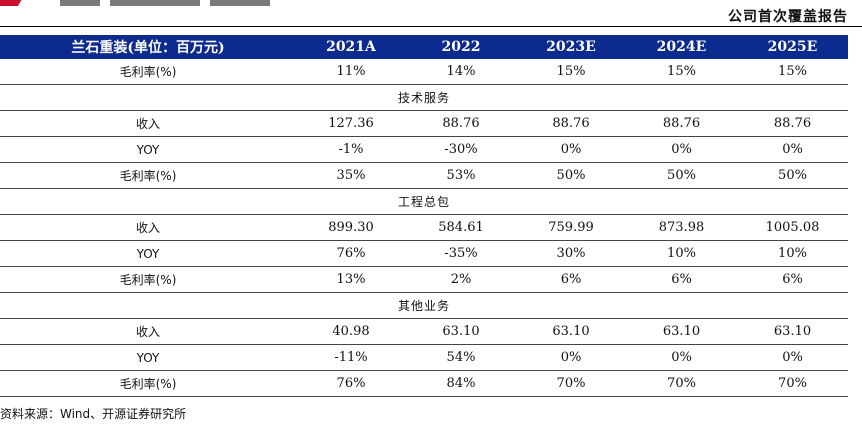  Describe the element at coordinates (148, 47) in the screenshot. I see `column-header: 兰石重装(单位：百万元)` at that location.